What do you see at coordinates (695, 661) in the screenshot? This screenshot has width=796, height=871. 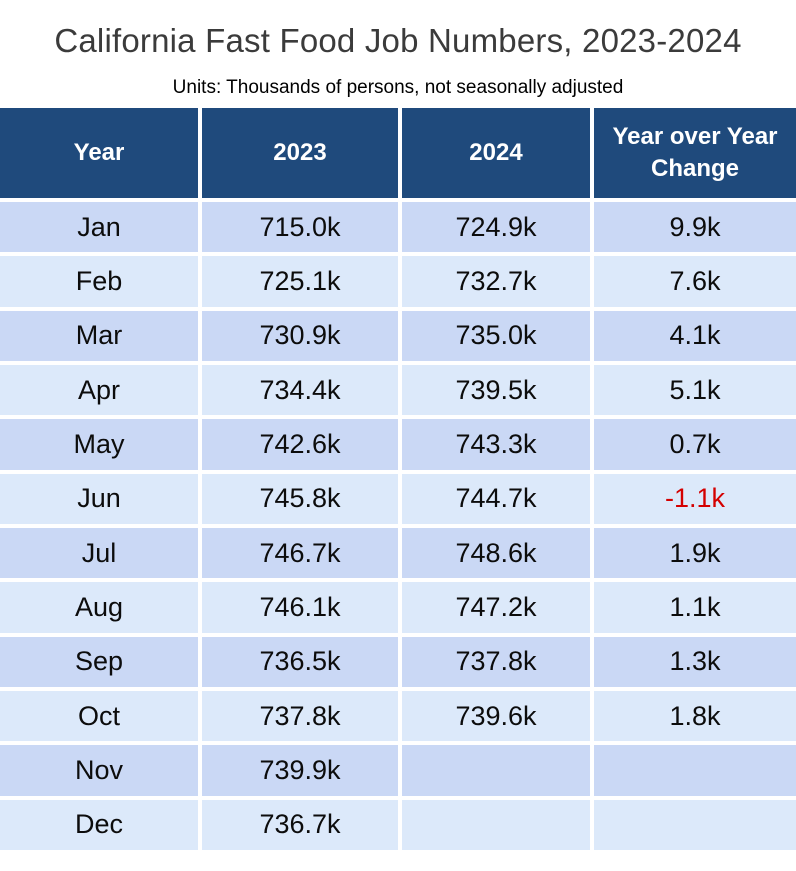 I see `yoy-change-cell: 1.3k` at bounding box center [695, 661].